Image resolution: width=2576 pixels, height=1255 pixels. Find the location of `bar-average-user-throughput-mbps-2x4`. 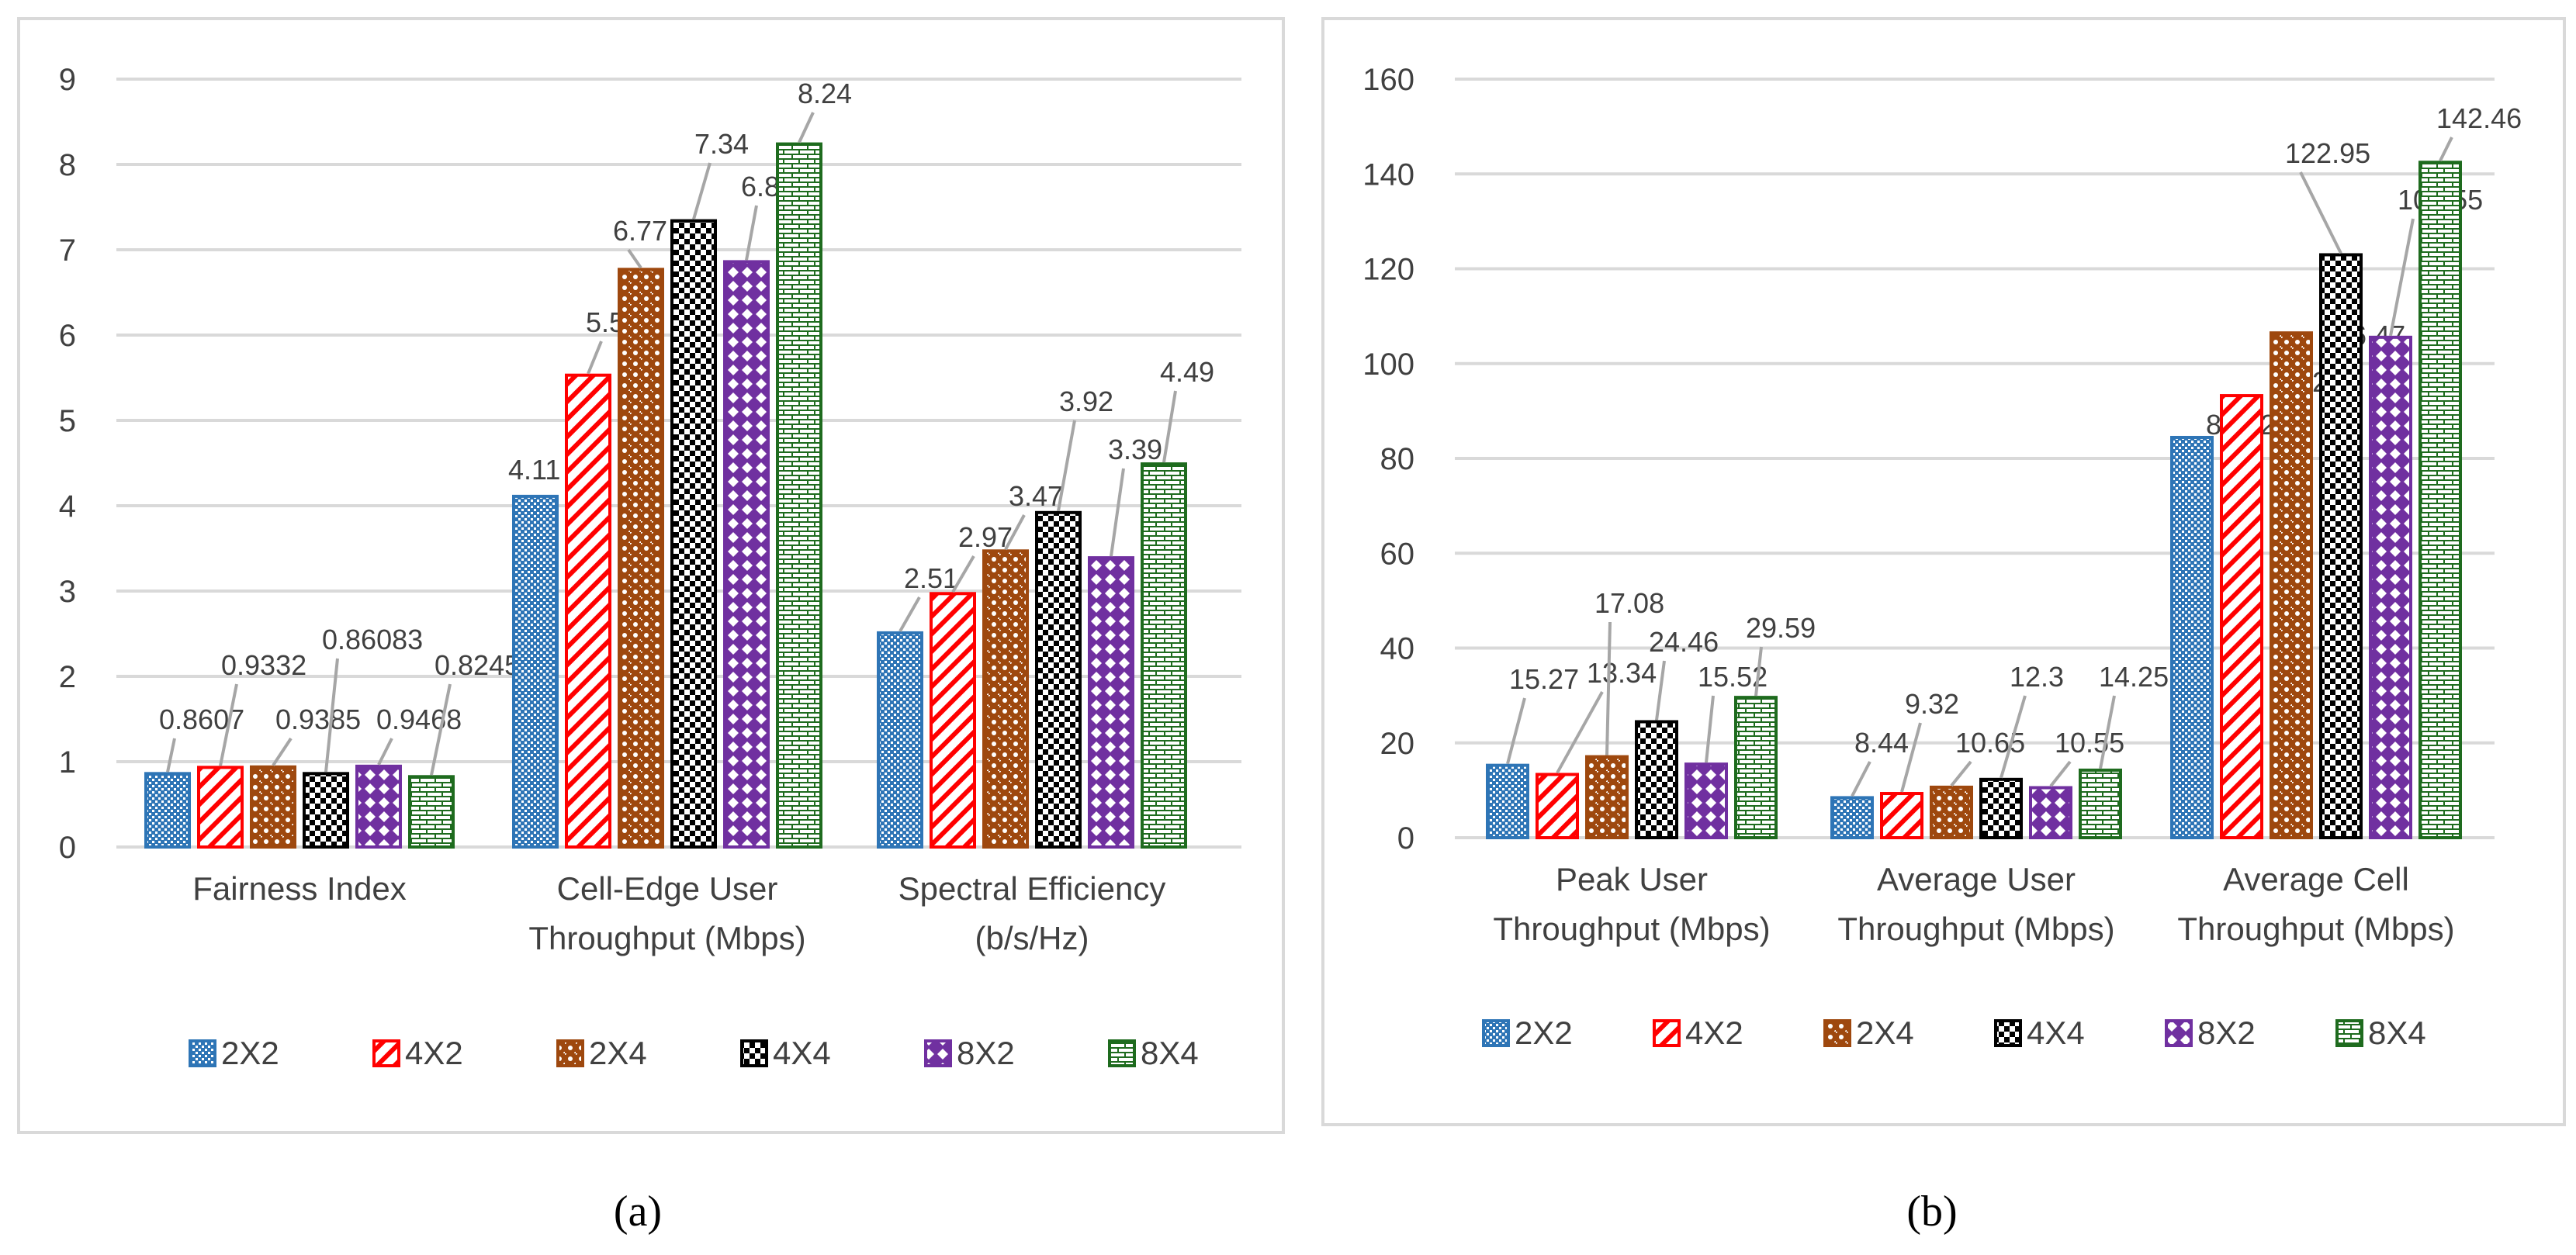

bar-average-user-throughput-mbps-2x4 is located at coordinates (1951, 812).